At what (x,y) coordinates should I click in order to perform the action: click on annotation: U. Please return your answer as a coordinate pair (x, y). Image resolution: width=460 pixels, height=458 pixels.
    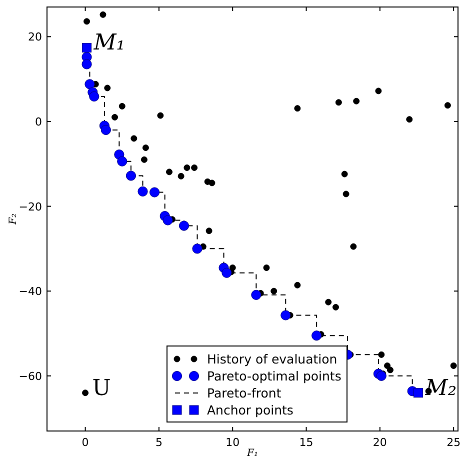
    Looking at the image, I should click on (101, 388).